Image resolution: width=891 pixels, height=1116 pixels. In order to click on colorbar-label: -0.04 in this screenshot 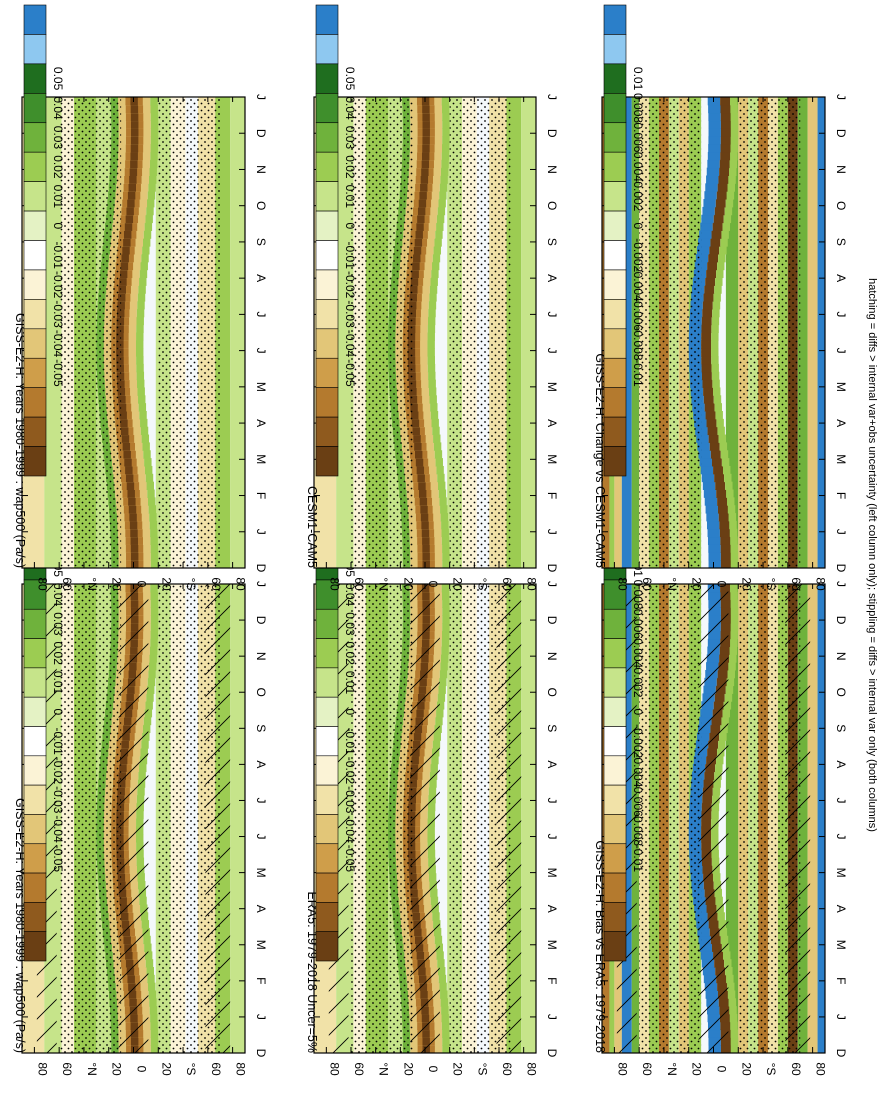, I will do `click(58, 829)`.